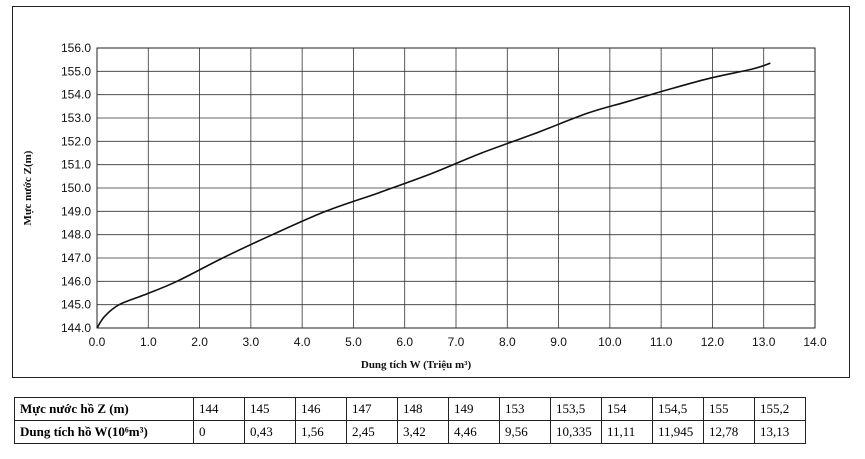  I want to click on table-cell-z: 155,2, so click(780, 409).